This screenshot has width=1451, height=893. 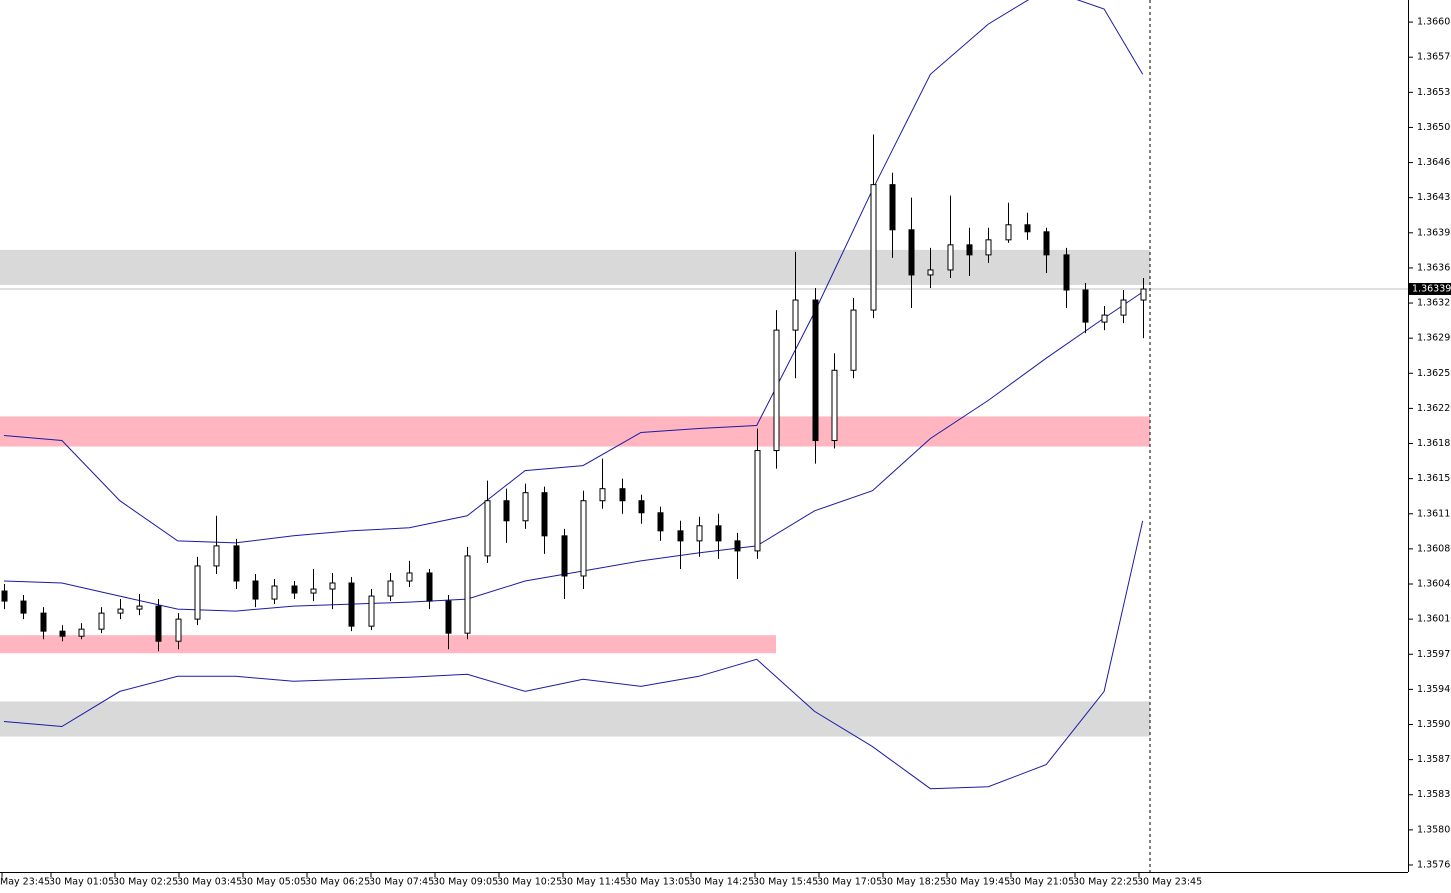 What do you see at coordinates (849, 882) in the screenshot?
I see `x-tick-label: 30 May 17:05` at bounding box center [849, 882].